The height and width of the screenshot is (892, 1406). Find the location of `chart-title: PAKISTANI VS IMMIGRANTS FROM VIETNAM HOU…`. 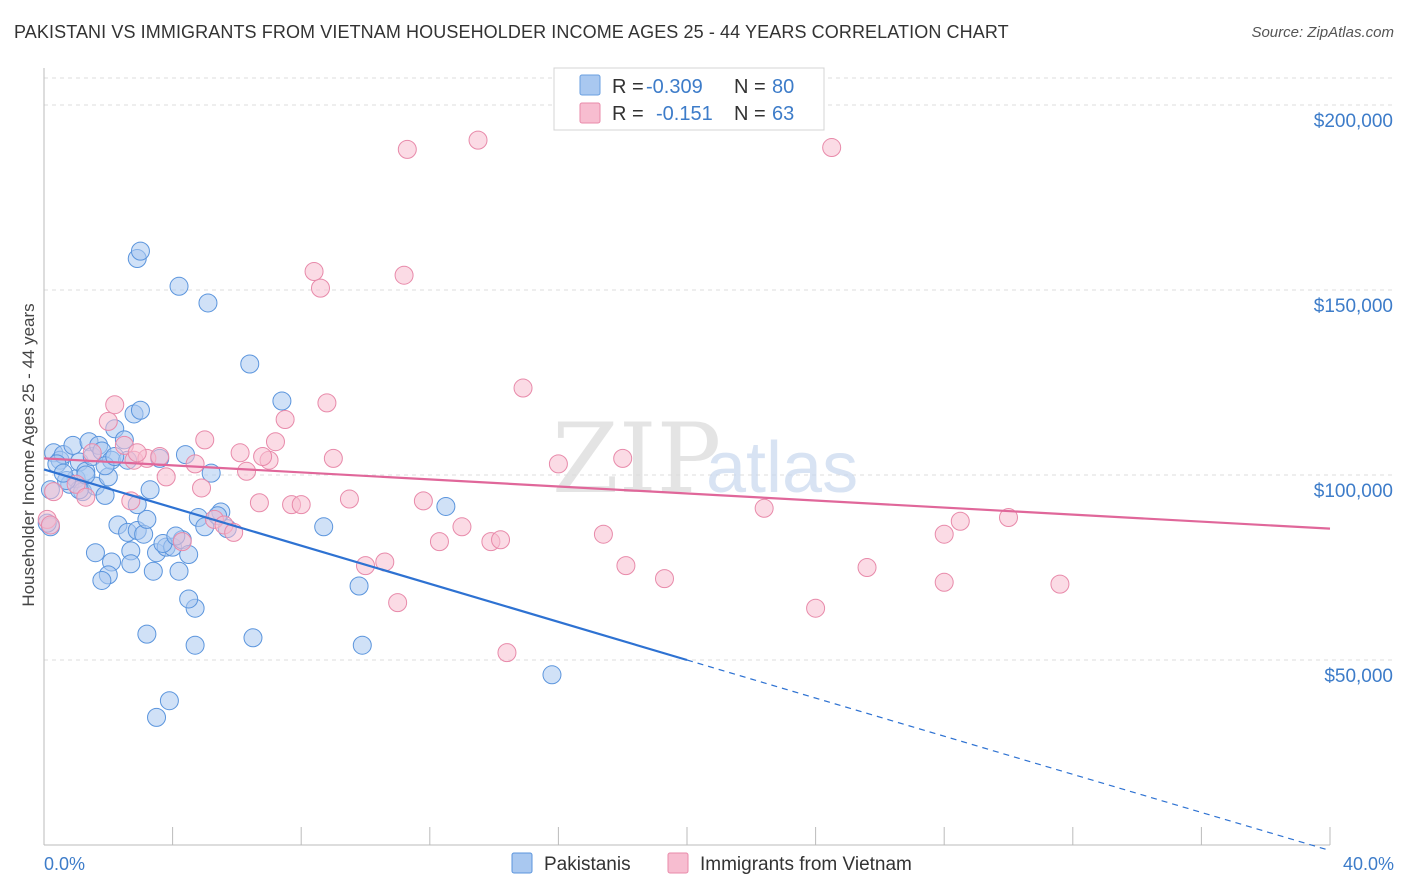

chart-title: PAKISTANI VS IMMIGRANTS FROM VIETNAM HOU… is located at coordinates (511, 32).